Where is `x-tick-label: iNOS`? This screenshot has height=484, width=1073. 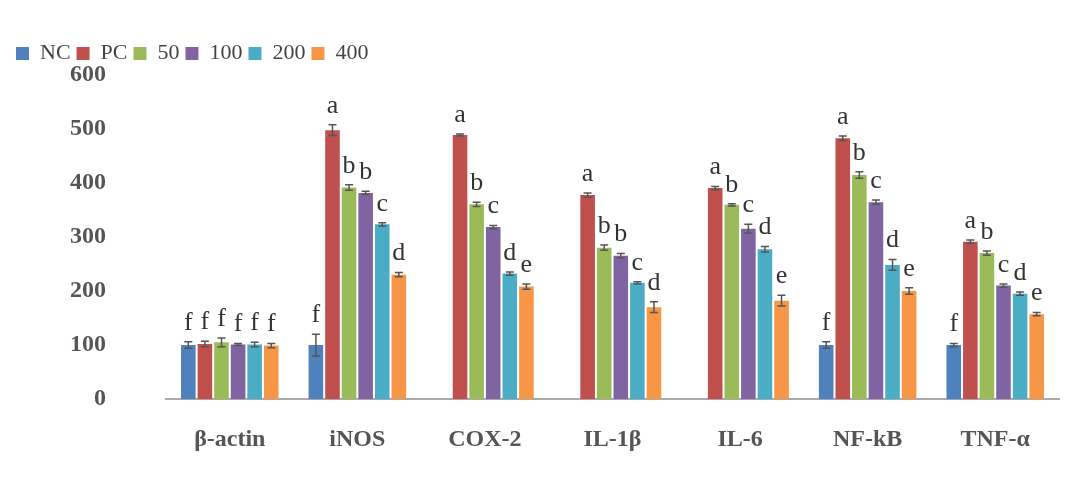
x-tick-label: iNOS is located at coordinates (357, 437).